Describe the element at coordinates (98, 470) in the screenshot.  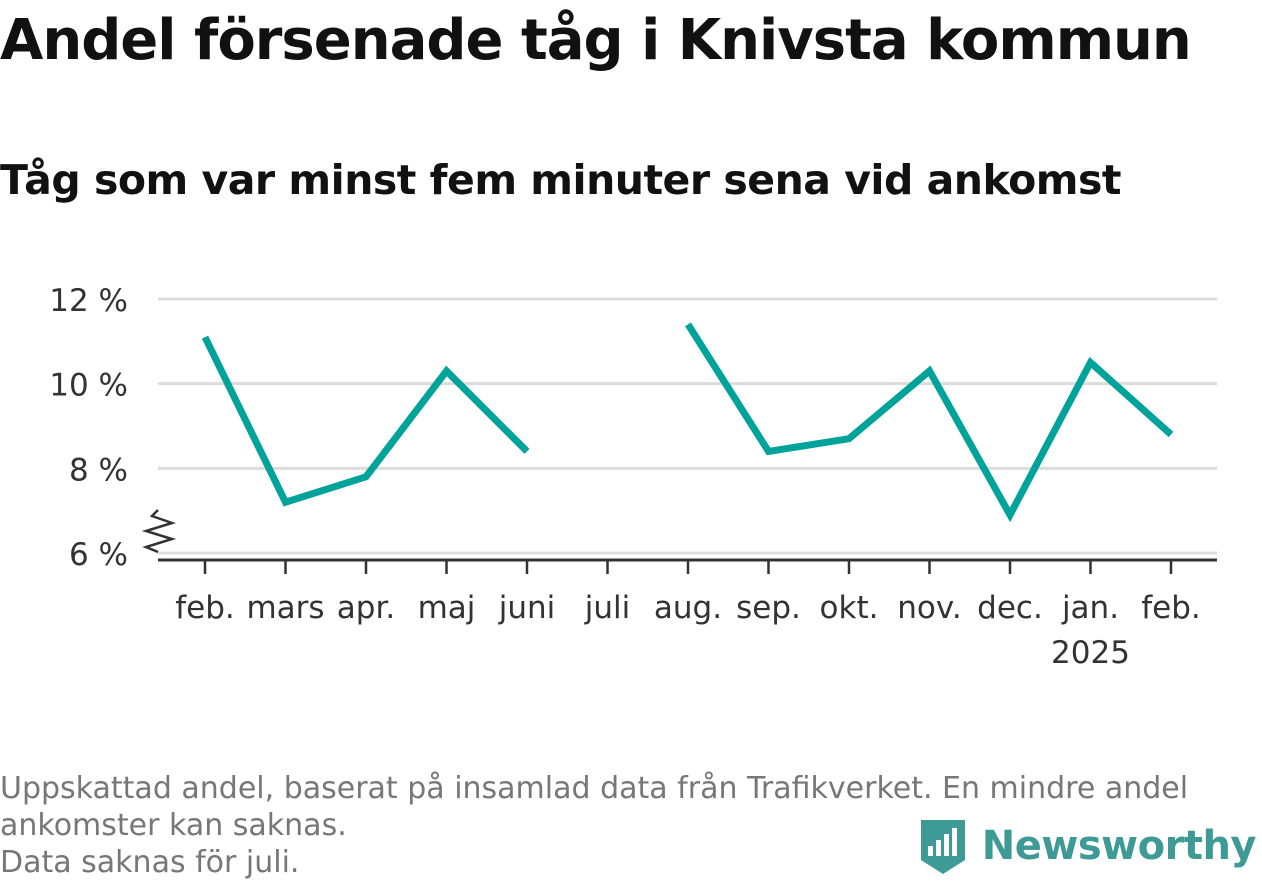
I see `y-tick-label: 8 %` at that location.